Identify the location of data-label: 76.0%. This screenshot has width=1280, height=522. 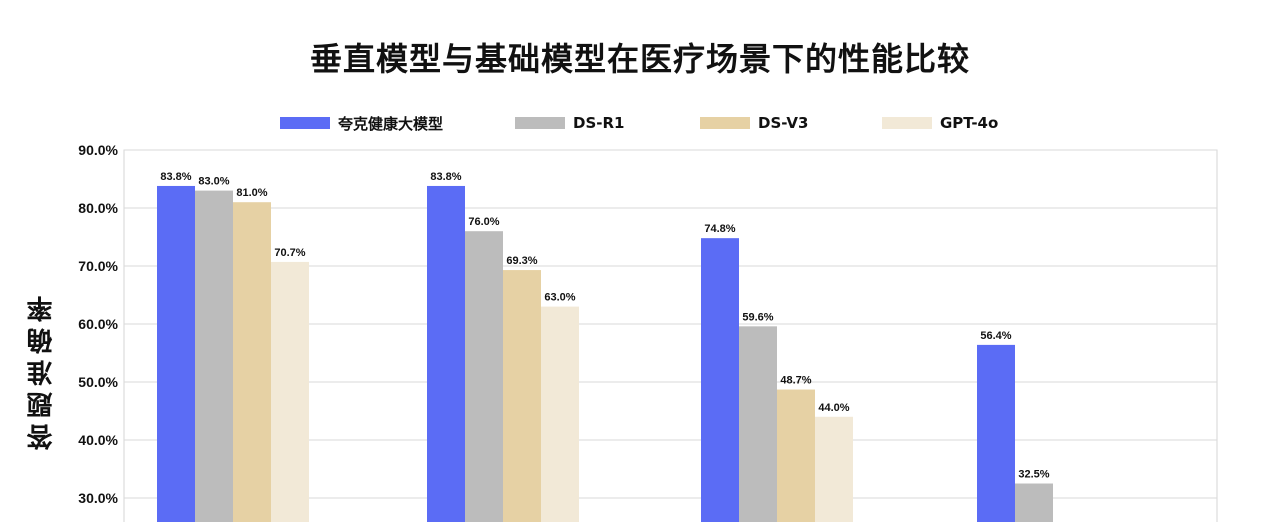
(483, 222).